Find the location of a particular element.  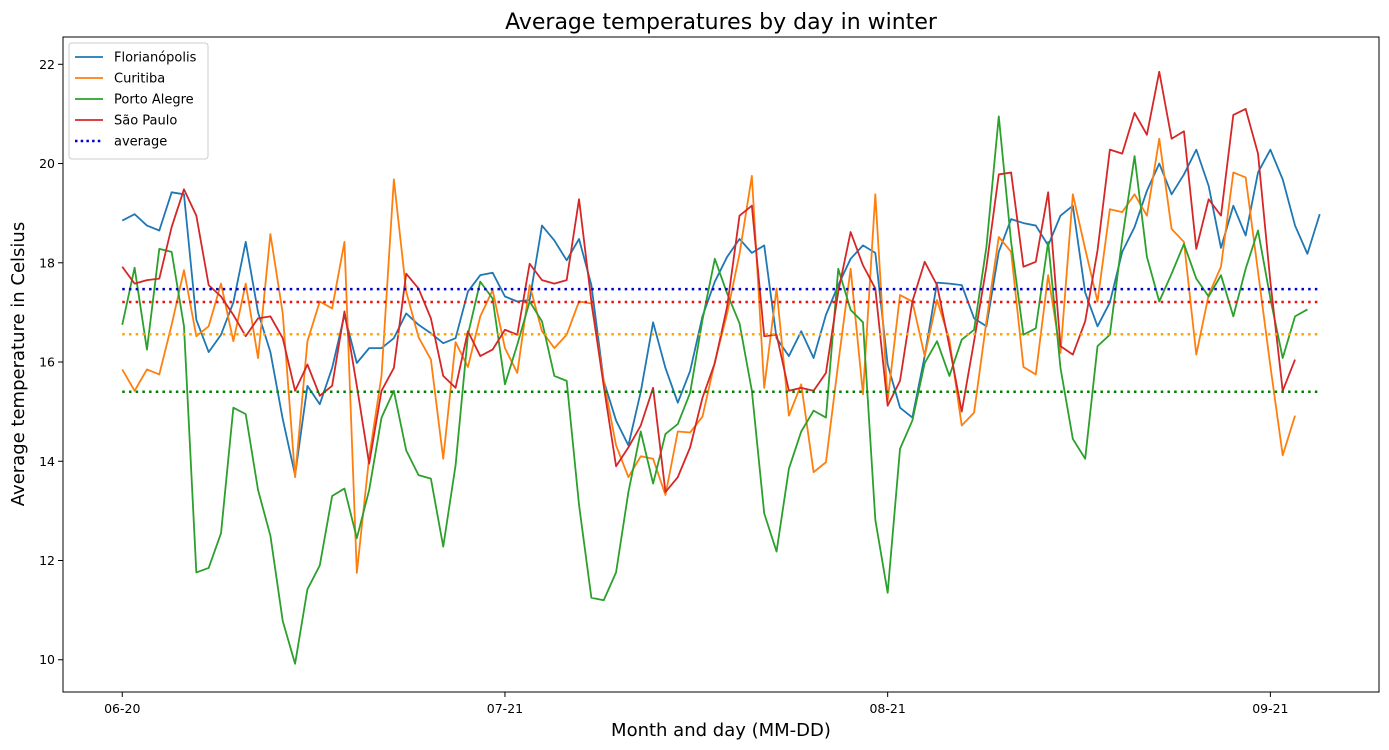

legend-label-average: average is located at coordinates (140, 142).